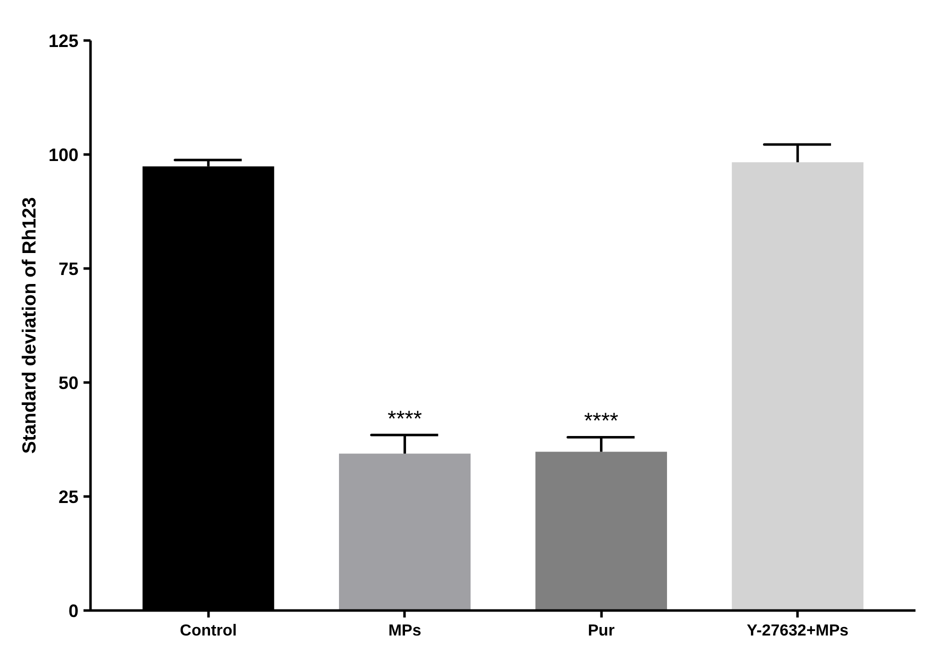 This screenshot has width=951, height=666. What do you see at coordinates (29, 325) in the screenshot?
I see `y-axis-title: Standard deviation of Rh123` at bounding box center [29, 325].